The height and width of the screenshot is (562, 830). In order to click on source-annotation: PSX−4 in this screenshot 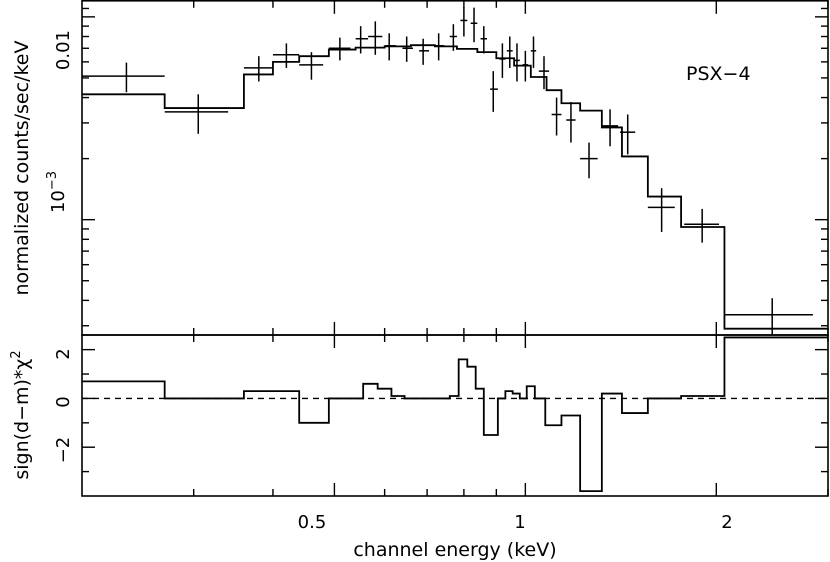, I will do `click(718, 74)`.